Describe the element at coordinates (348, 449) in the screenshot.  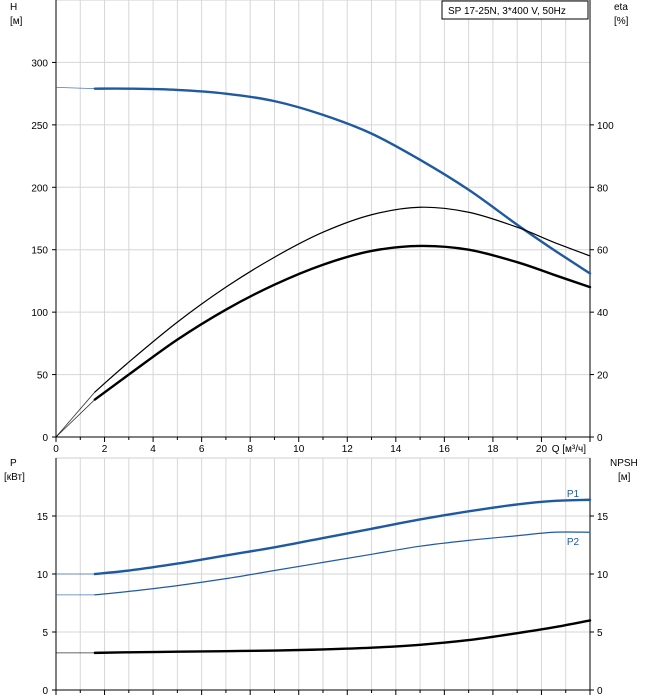
I see `x-tick-label: 12` at that location.